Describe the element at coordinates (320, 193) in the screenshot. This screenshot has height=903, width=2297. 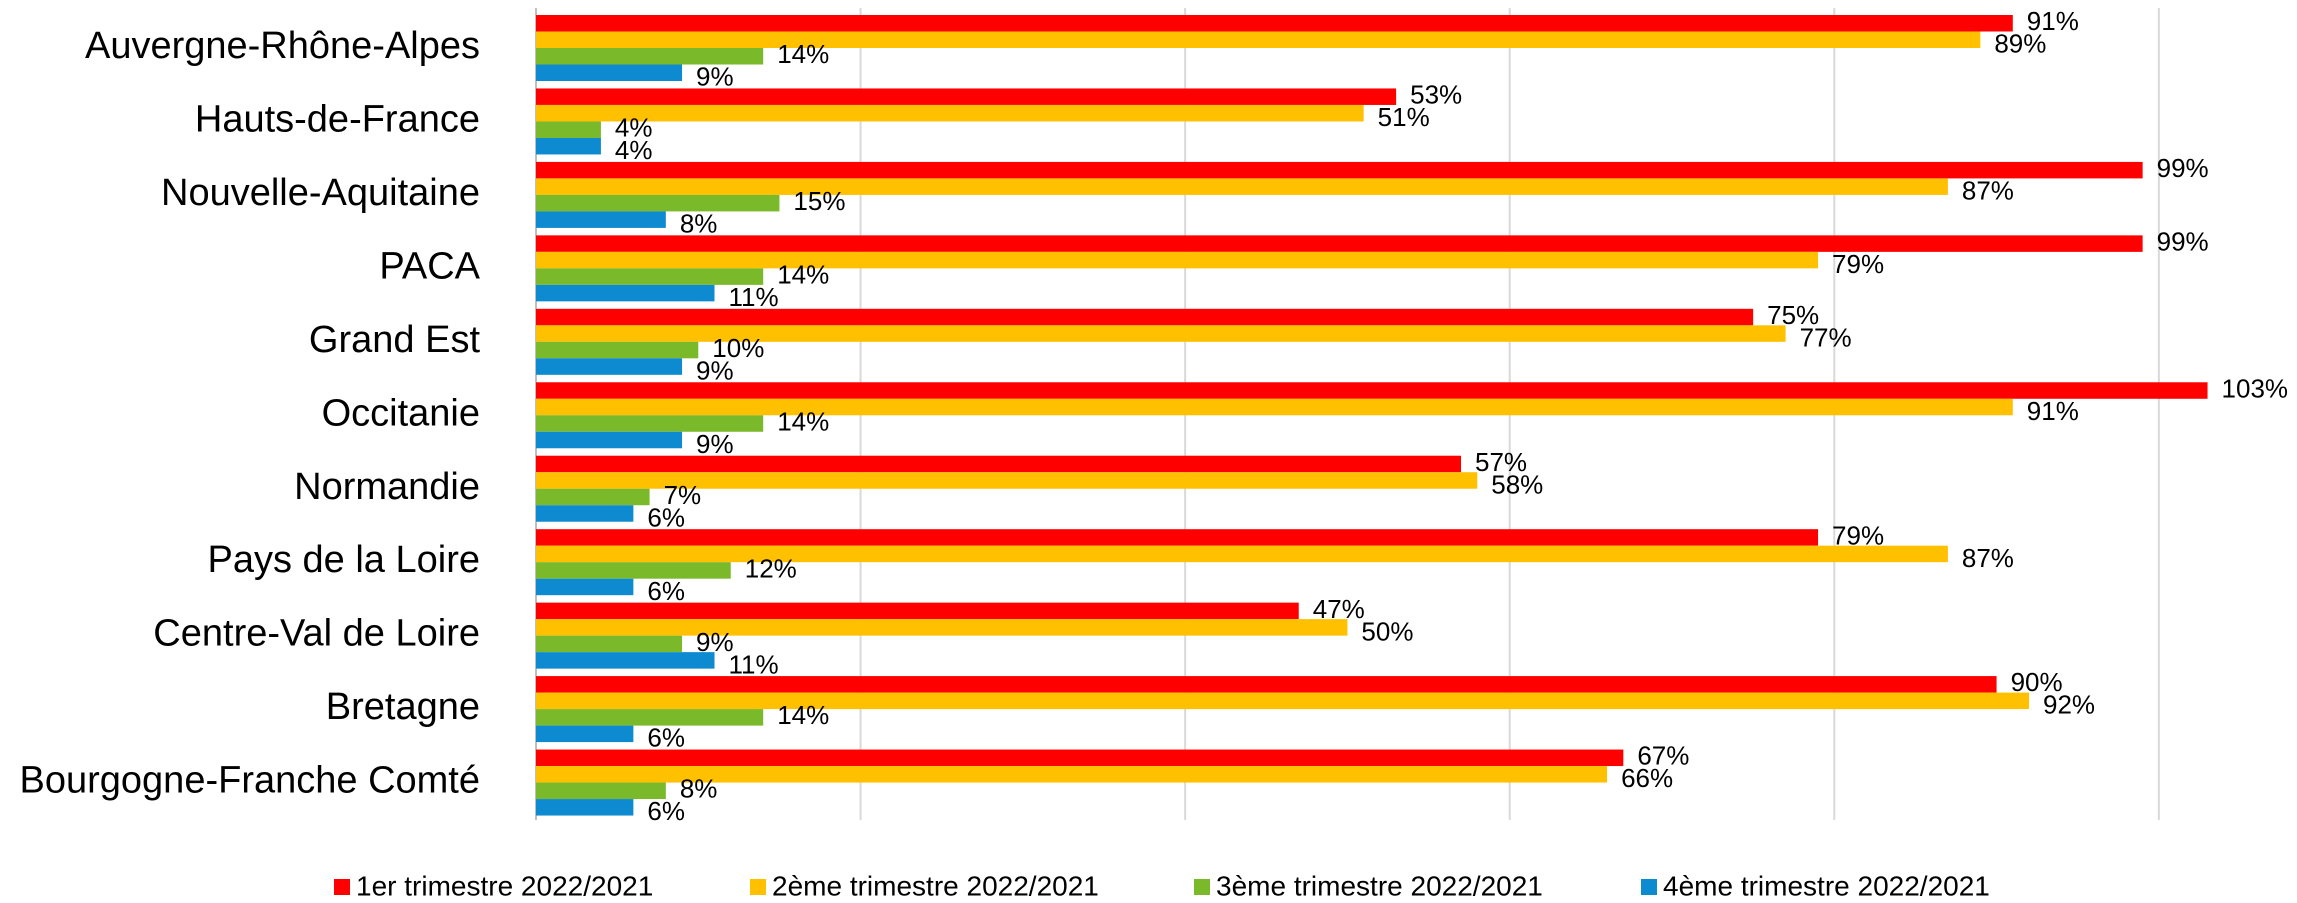
I see `category-label: Nouvelle-Aquitaine` at that location.